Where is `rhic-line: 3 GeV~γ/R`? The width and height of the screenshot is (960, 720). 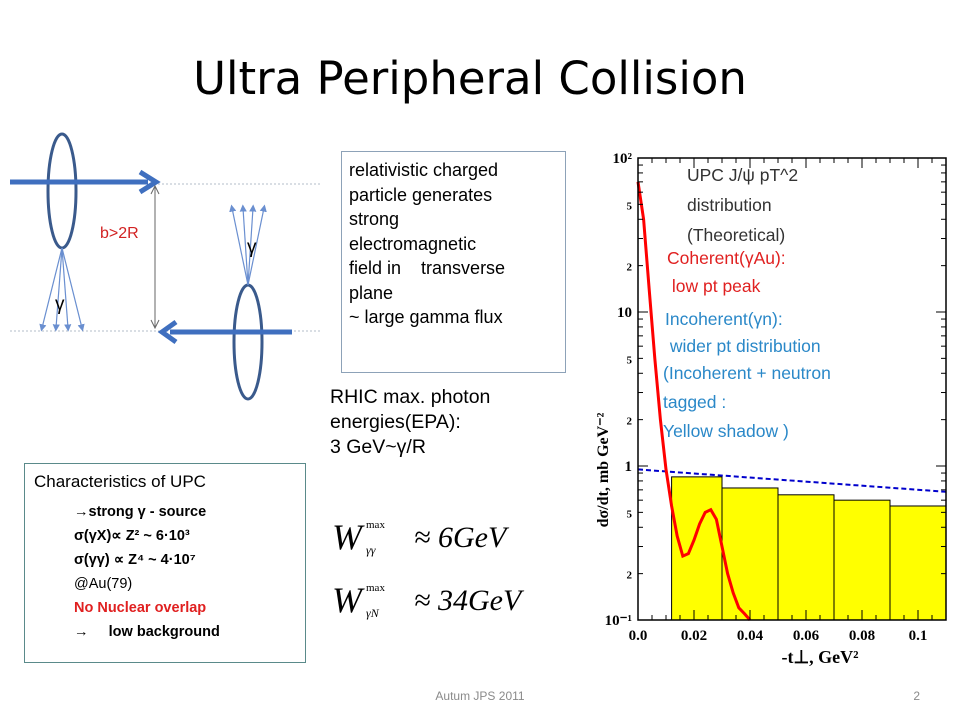
rhic-line: 3 GeV~γ/R is located at coordinates (378, 447).